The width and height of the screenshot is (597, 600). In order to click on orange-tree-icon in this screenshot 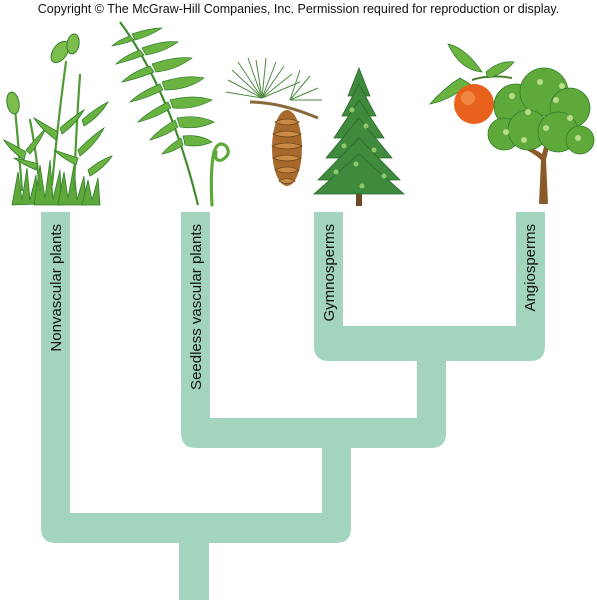, I will do `click(541, 135)`.